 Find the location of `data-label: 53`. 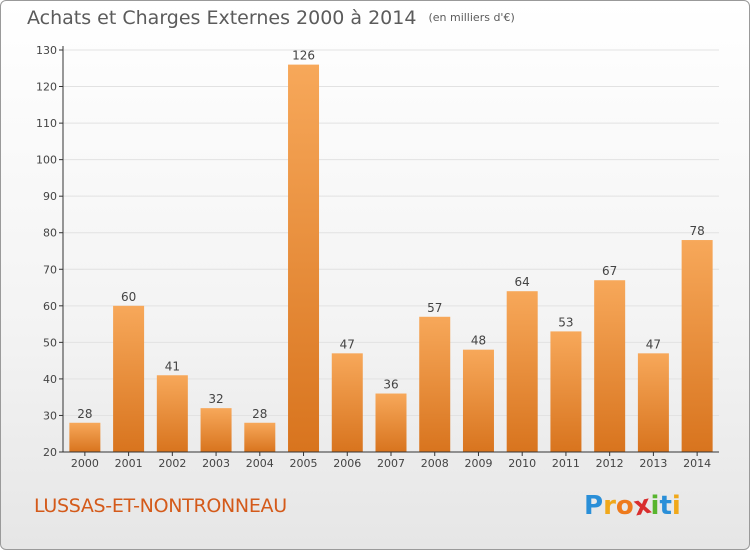

data-label: 53 is located at coordinates (565, 322).